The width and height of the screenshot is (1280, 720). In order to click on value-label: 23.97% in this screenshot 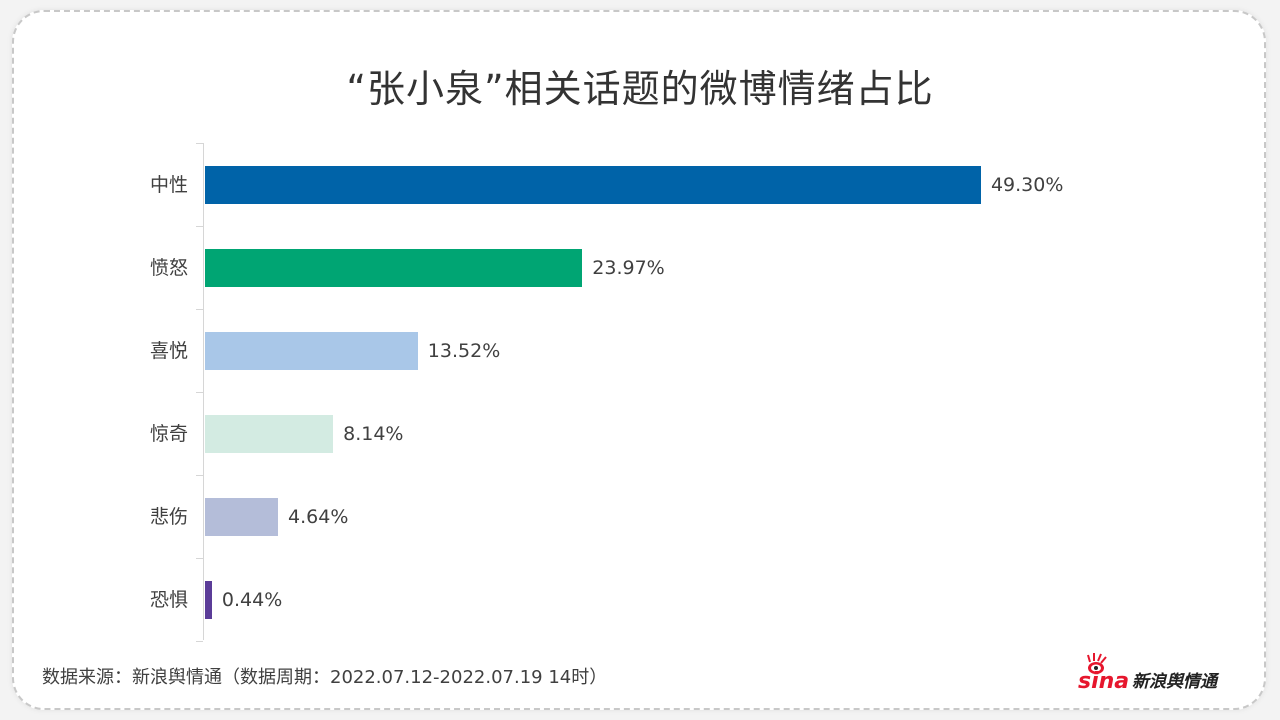, I will do `click(628, 268)`.